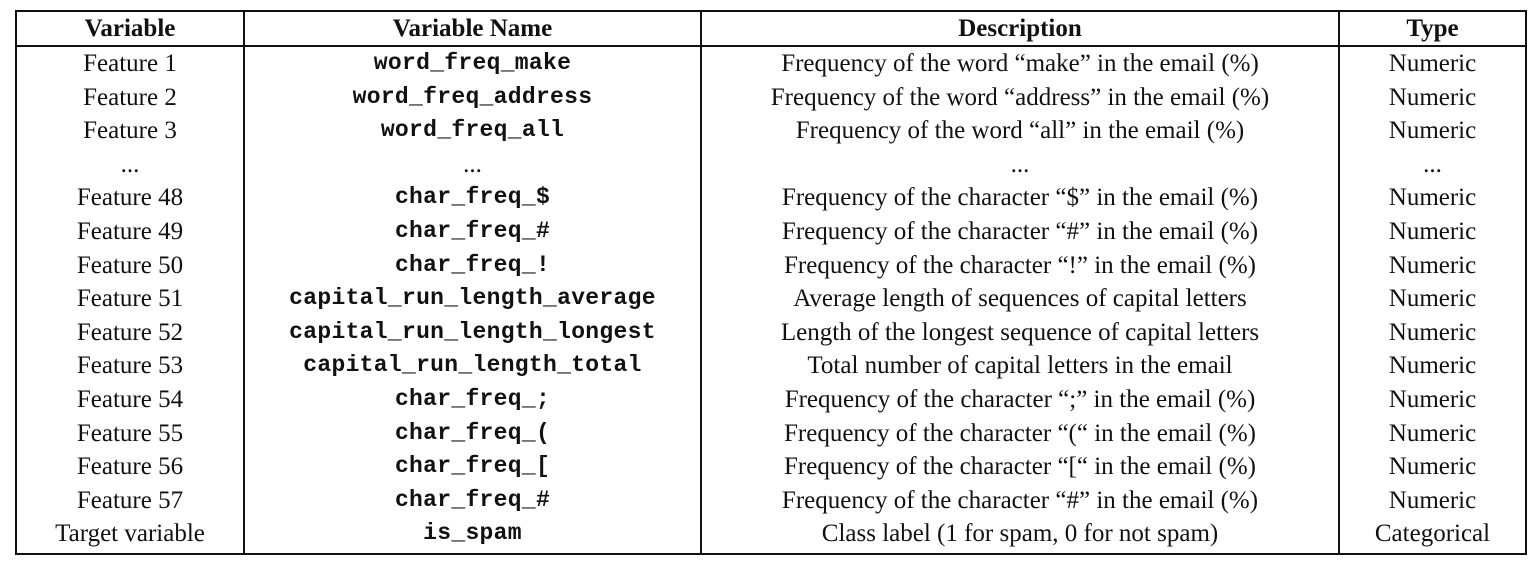  What do you see at coordinates (130, 231) in the screenshot?
I see `cell-variable: Feature 49` at bounding box center [130, 231].